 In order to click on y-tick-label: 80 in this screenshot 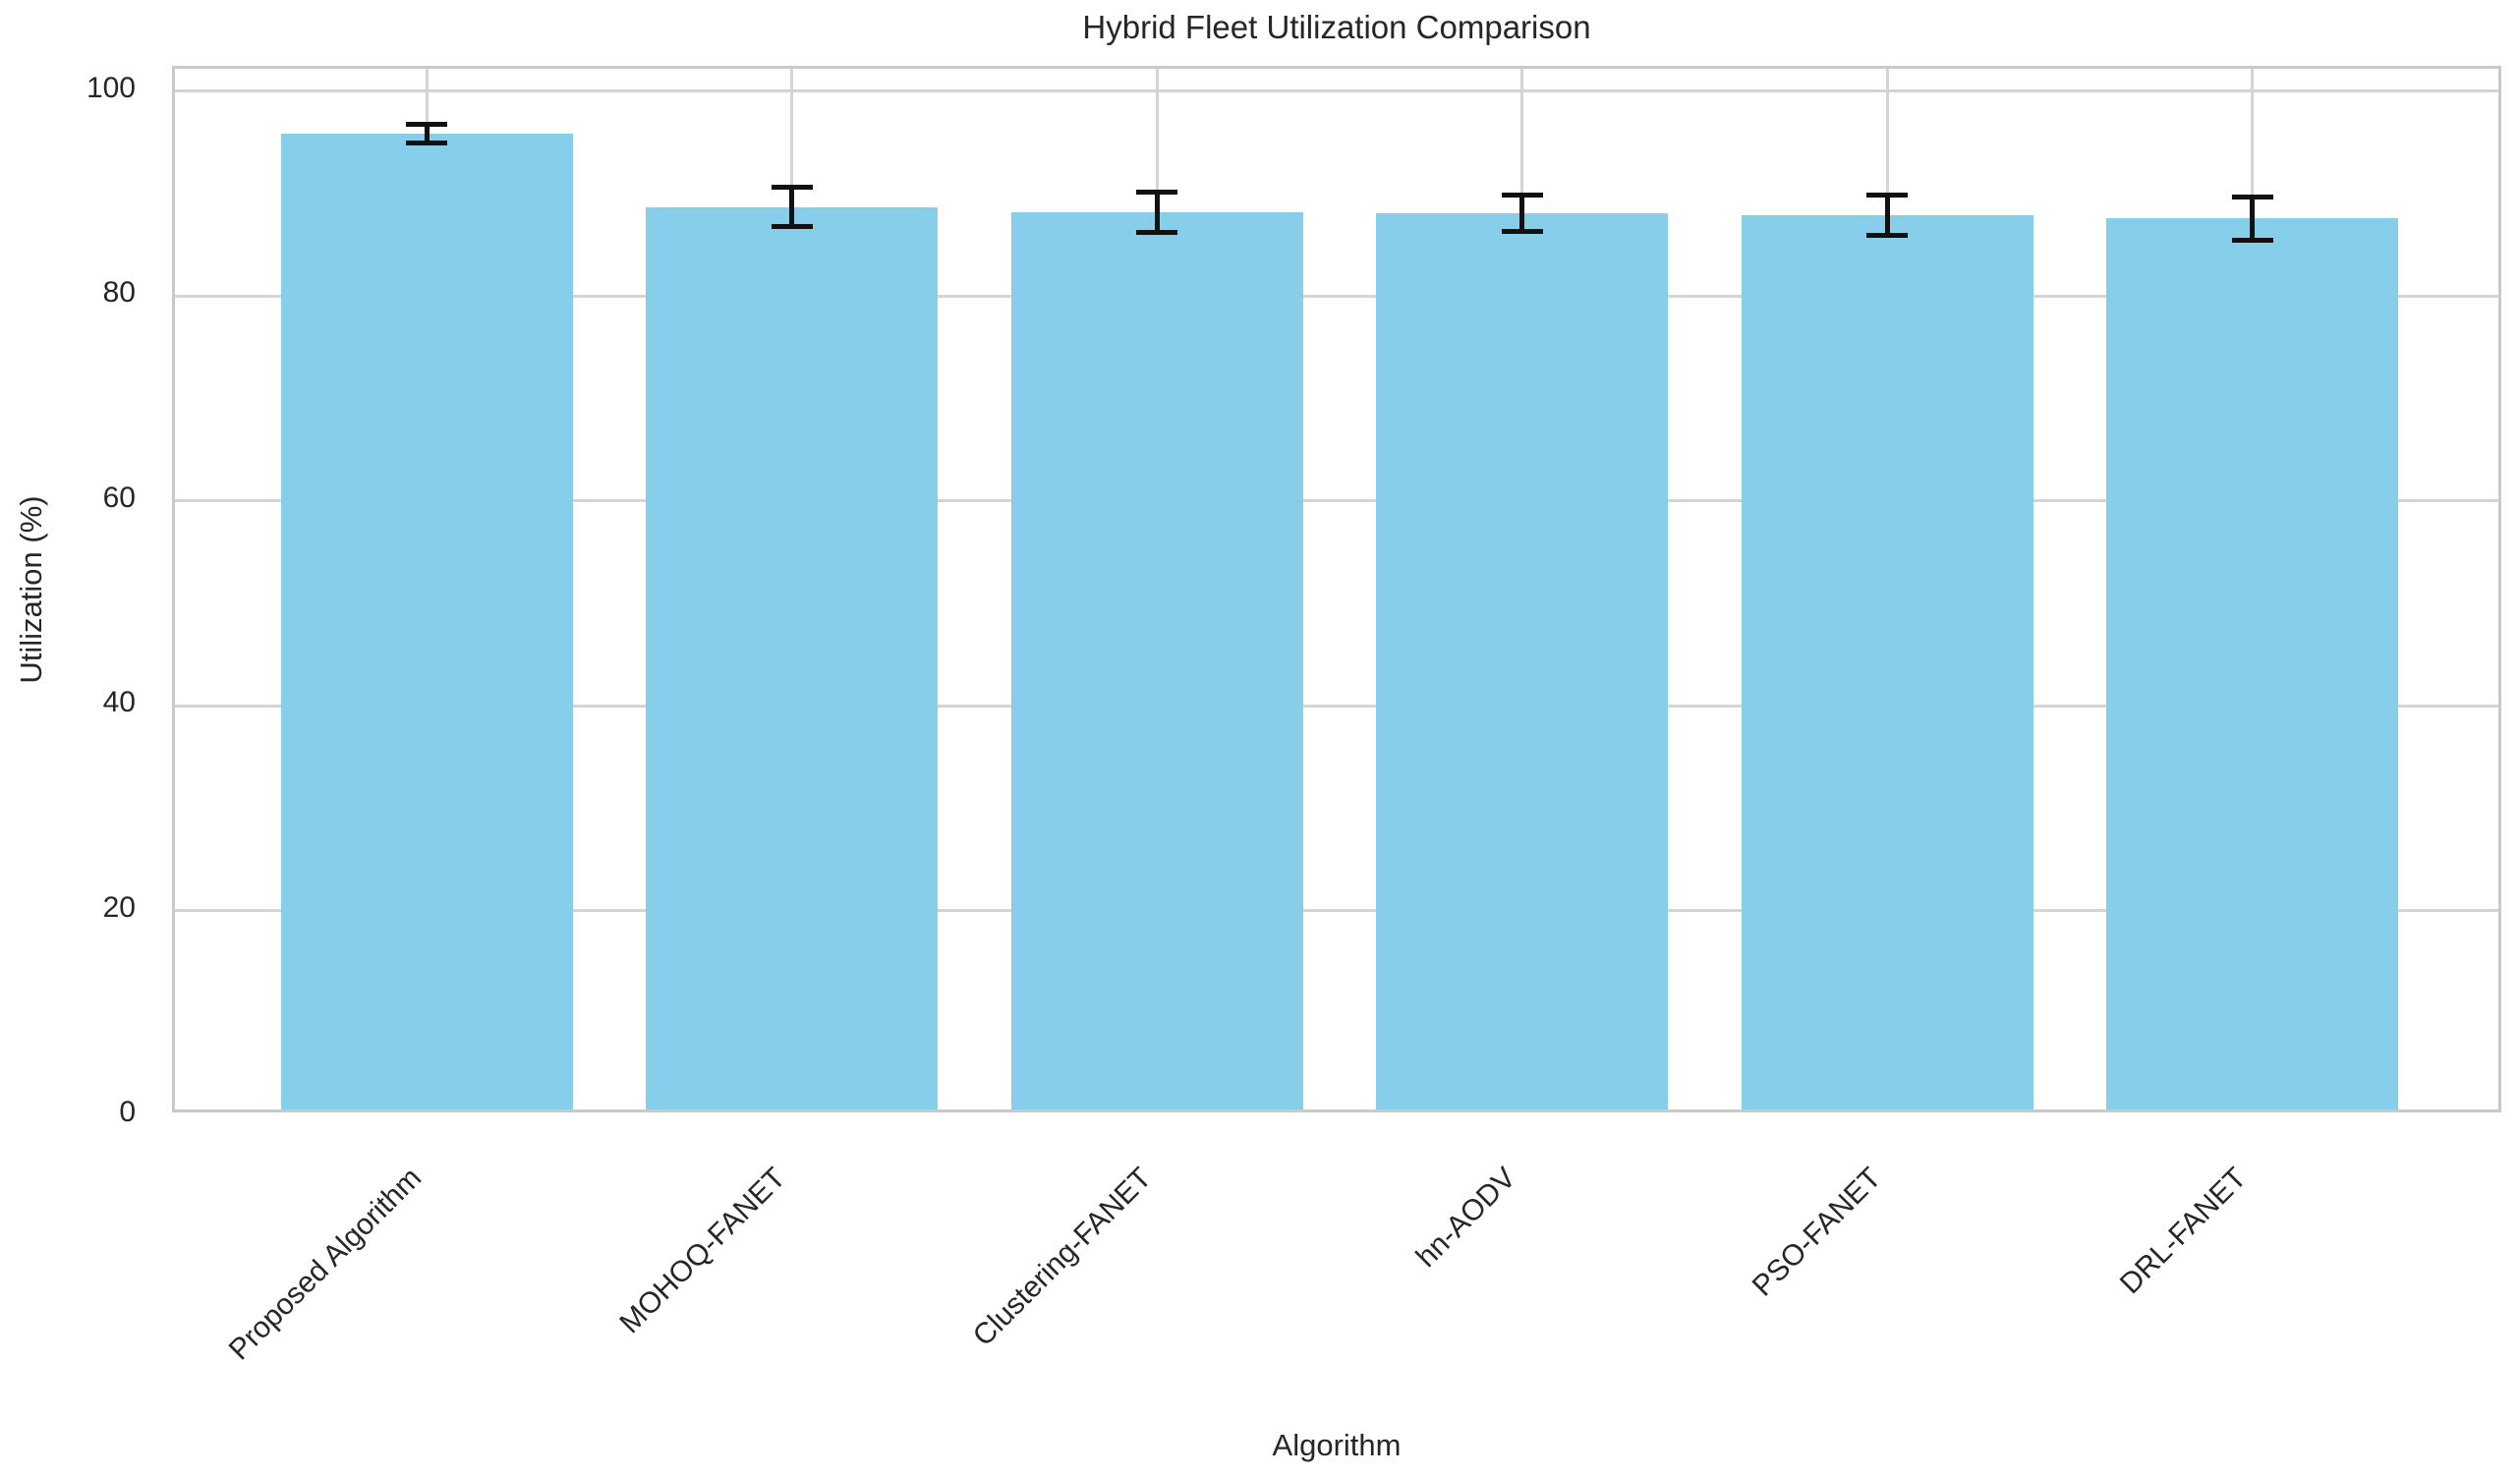, I will do `click(119, 293)`.